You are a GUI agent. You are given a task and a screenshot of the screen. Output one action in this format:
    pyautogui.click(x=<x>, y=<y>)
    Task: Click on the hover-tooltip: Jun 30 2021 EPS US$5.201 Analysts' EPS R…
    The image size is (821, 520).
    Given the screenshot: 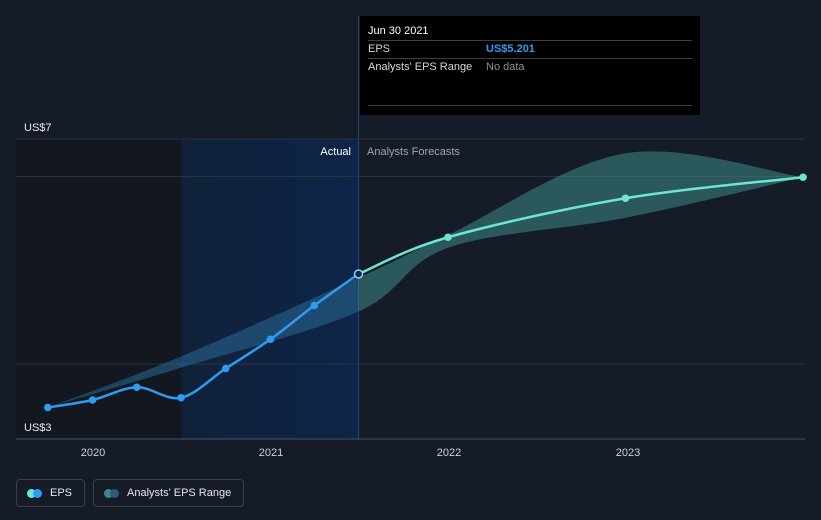 What is the action you would take?
    pyautogui.click(x=530, y=65)
    